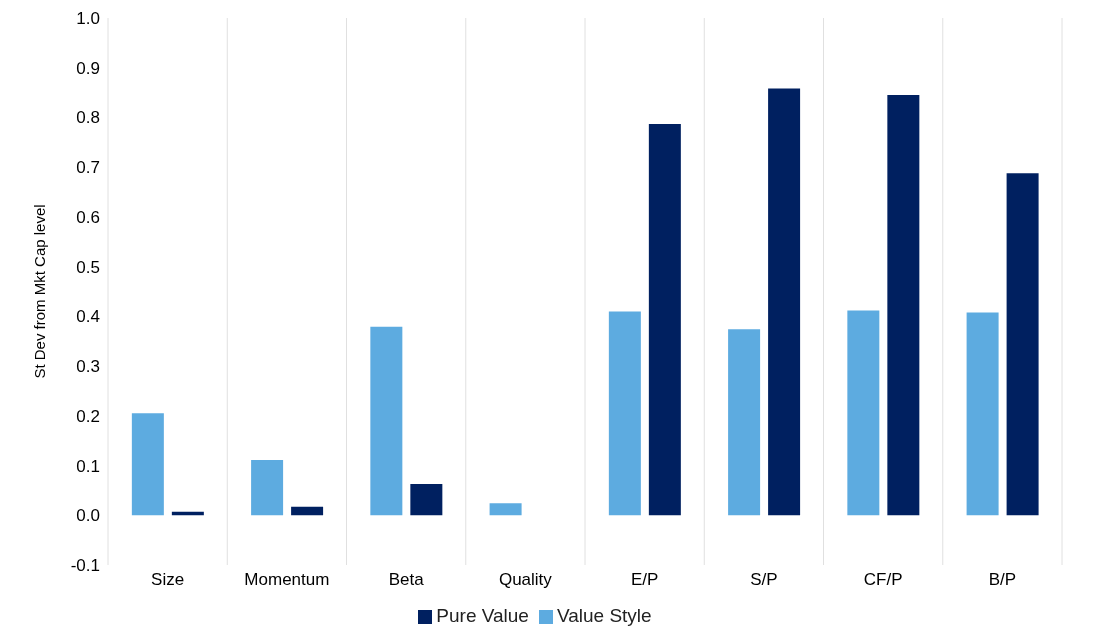  What do you see at coordinates (168, 580) in the screenshot?
I see `x-tick-label: Size` at bounding box center [168, 580].